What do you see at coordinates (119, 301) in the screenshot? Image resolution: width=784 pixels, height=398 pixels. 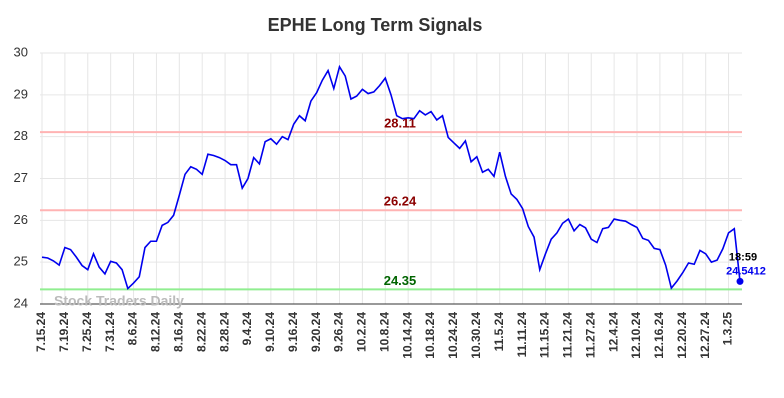 I see `watermark: Stock Traders Daily` at bounding box center [119, 301].